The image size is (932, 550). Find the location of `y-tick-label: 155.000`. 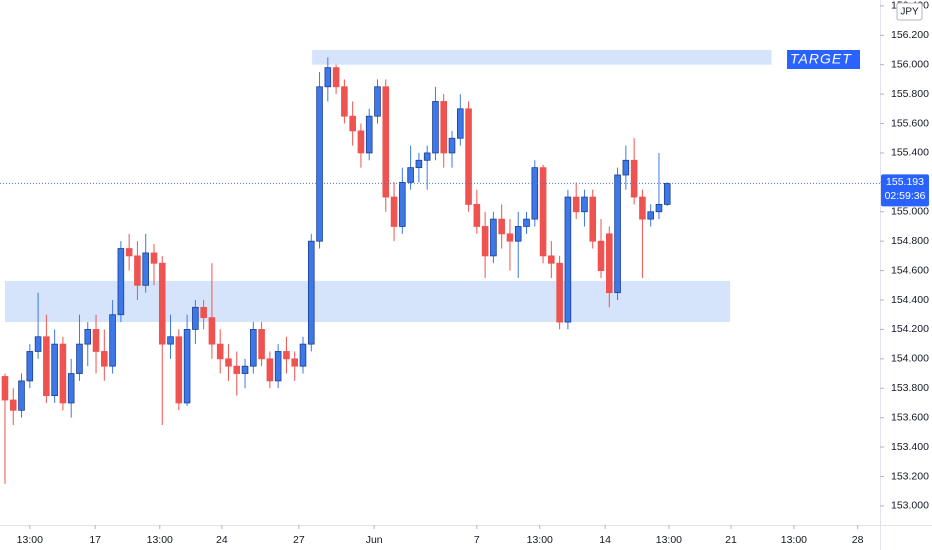

y-tick-label: 155.000 is located at coordinates (910, 212).